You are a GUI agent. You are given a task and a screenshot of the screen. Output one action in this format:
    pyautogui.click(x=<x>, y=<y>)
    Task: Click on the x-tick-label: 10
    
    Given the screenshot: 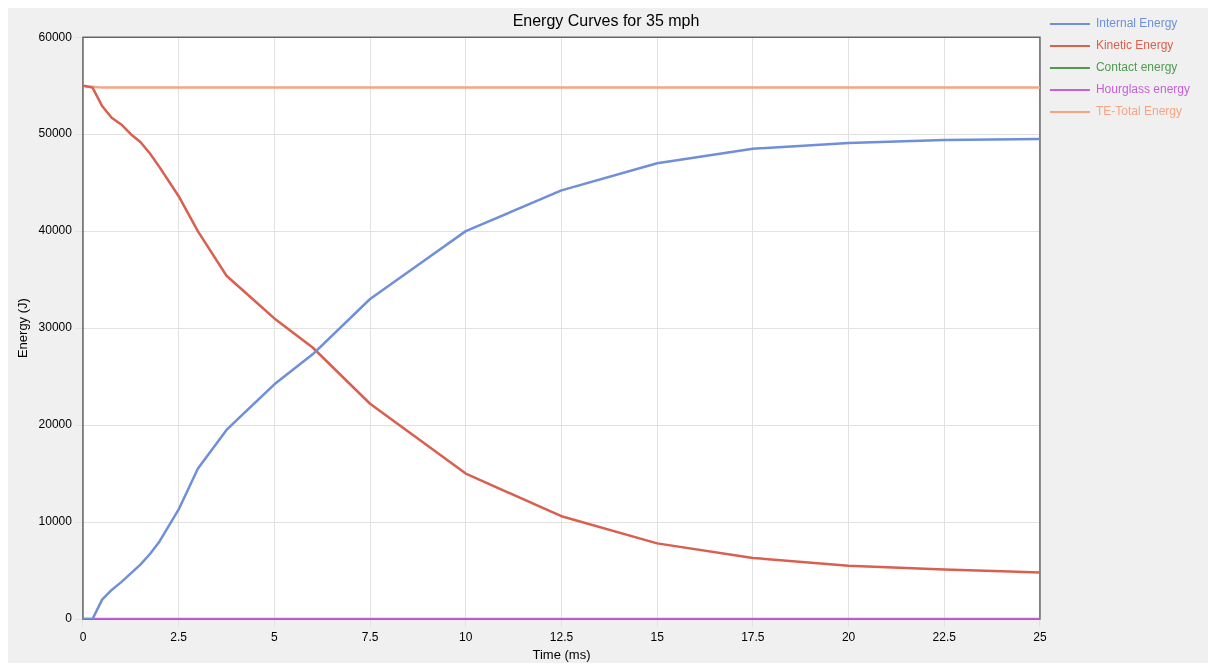 What is the action you would take?
    pyautogui.click(x=466, y=636)
    